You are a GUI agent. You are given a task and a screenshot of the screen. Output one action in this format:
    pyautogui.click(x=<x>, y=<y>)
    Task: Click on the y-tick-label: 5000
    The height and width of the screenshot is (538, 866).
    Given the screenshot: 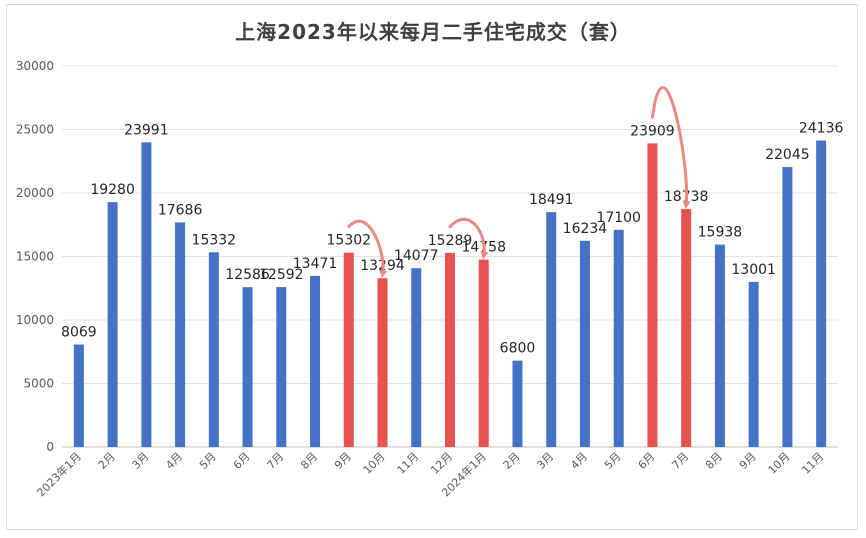 What is the action you would take?
    pyautogui.click(x=38, y=384)
    